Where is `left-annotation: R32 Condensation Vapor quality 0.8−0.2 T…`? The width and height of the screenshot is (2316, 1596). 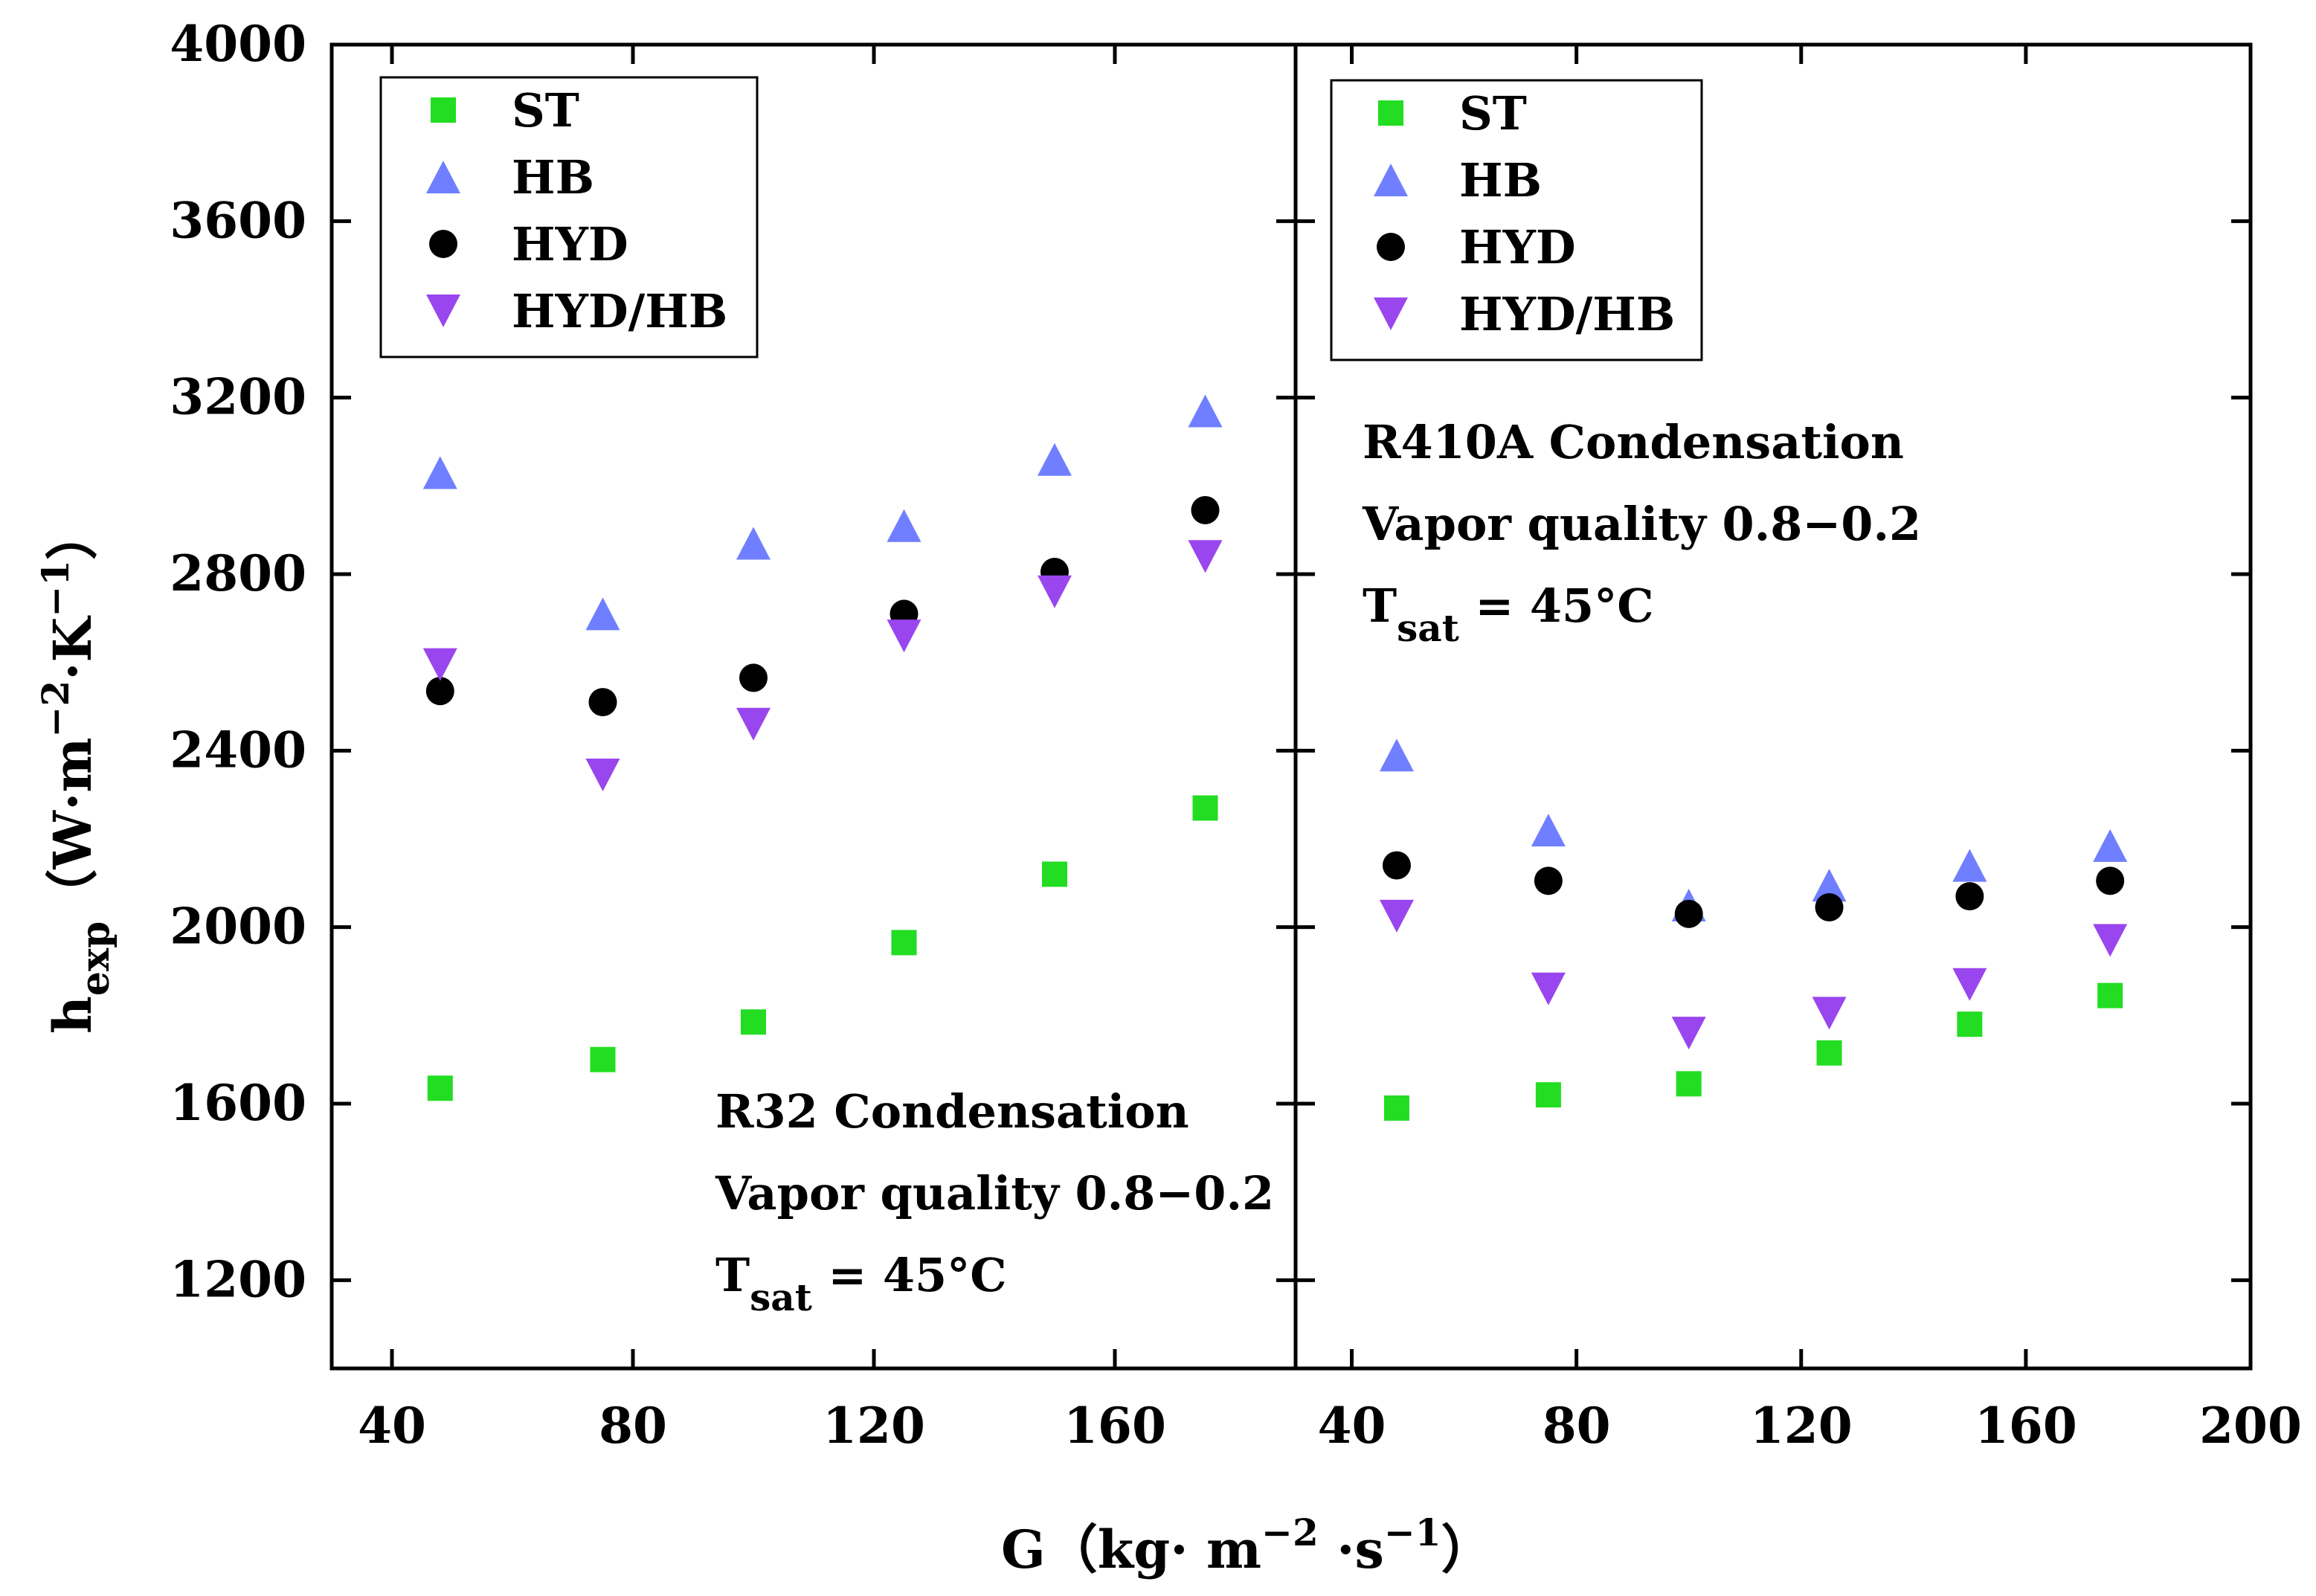
left-annotation: R32 Condensation Vapor quality 0.8−0.2 T… is located at coordinates (994, 1201).